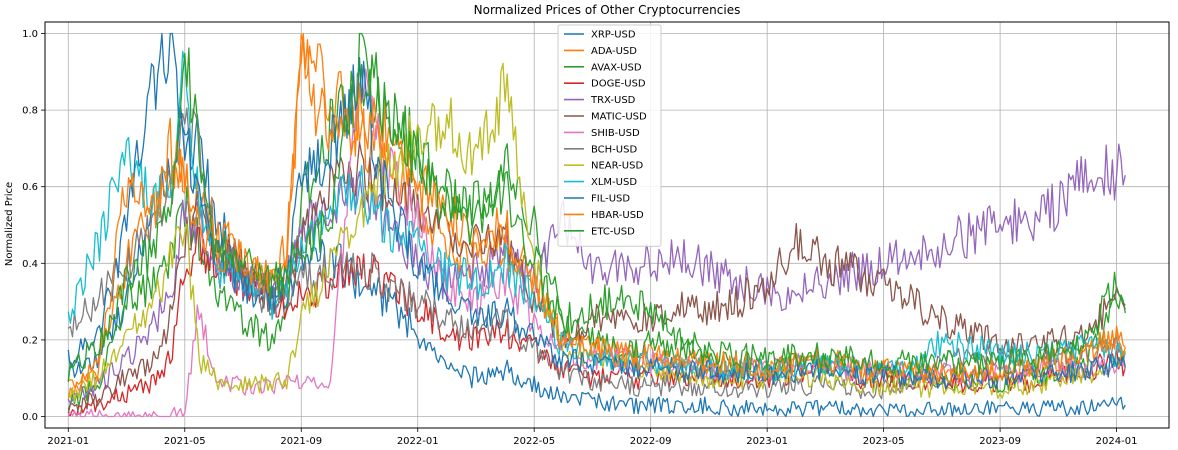 The height and width of the screenshot is (450, 1178). I want to click on legend-label: DOGE-USD, so click(618, 84).